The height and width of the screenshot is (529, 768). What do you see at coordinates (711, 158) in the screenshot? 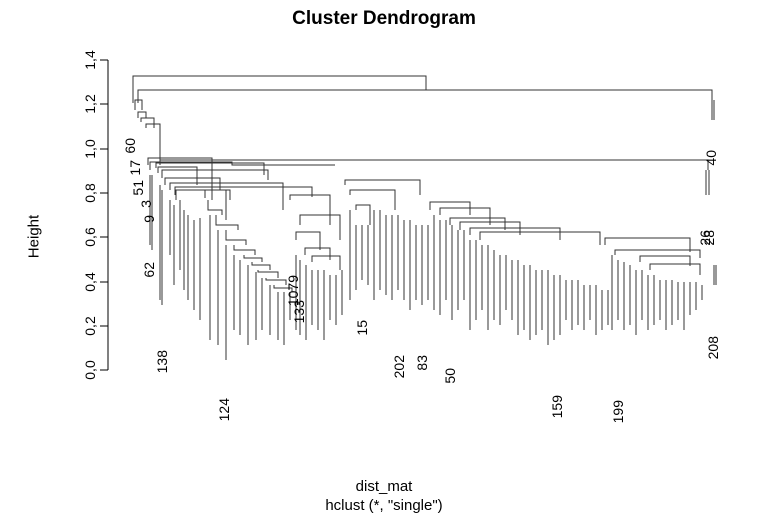
I see `leaf-label-40: 40` at bounding box center [711, 158].